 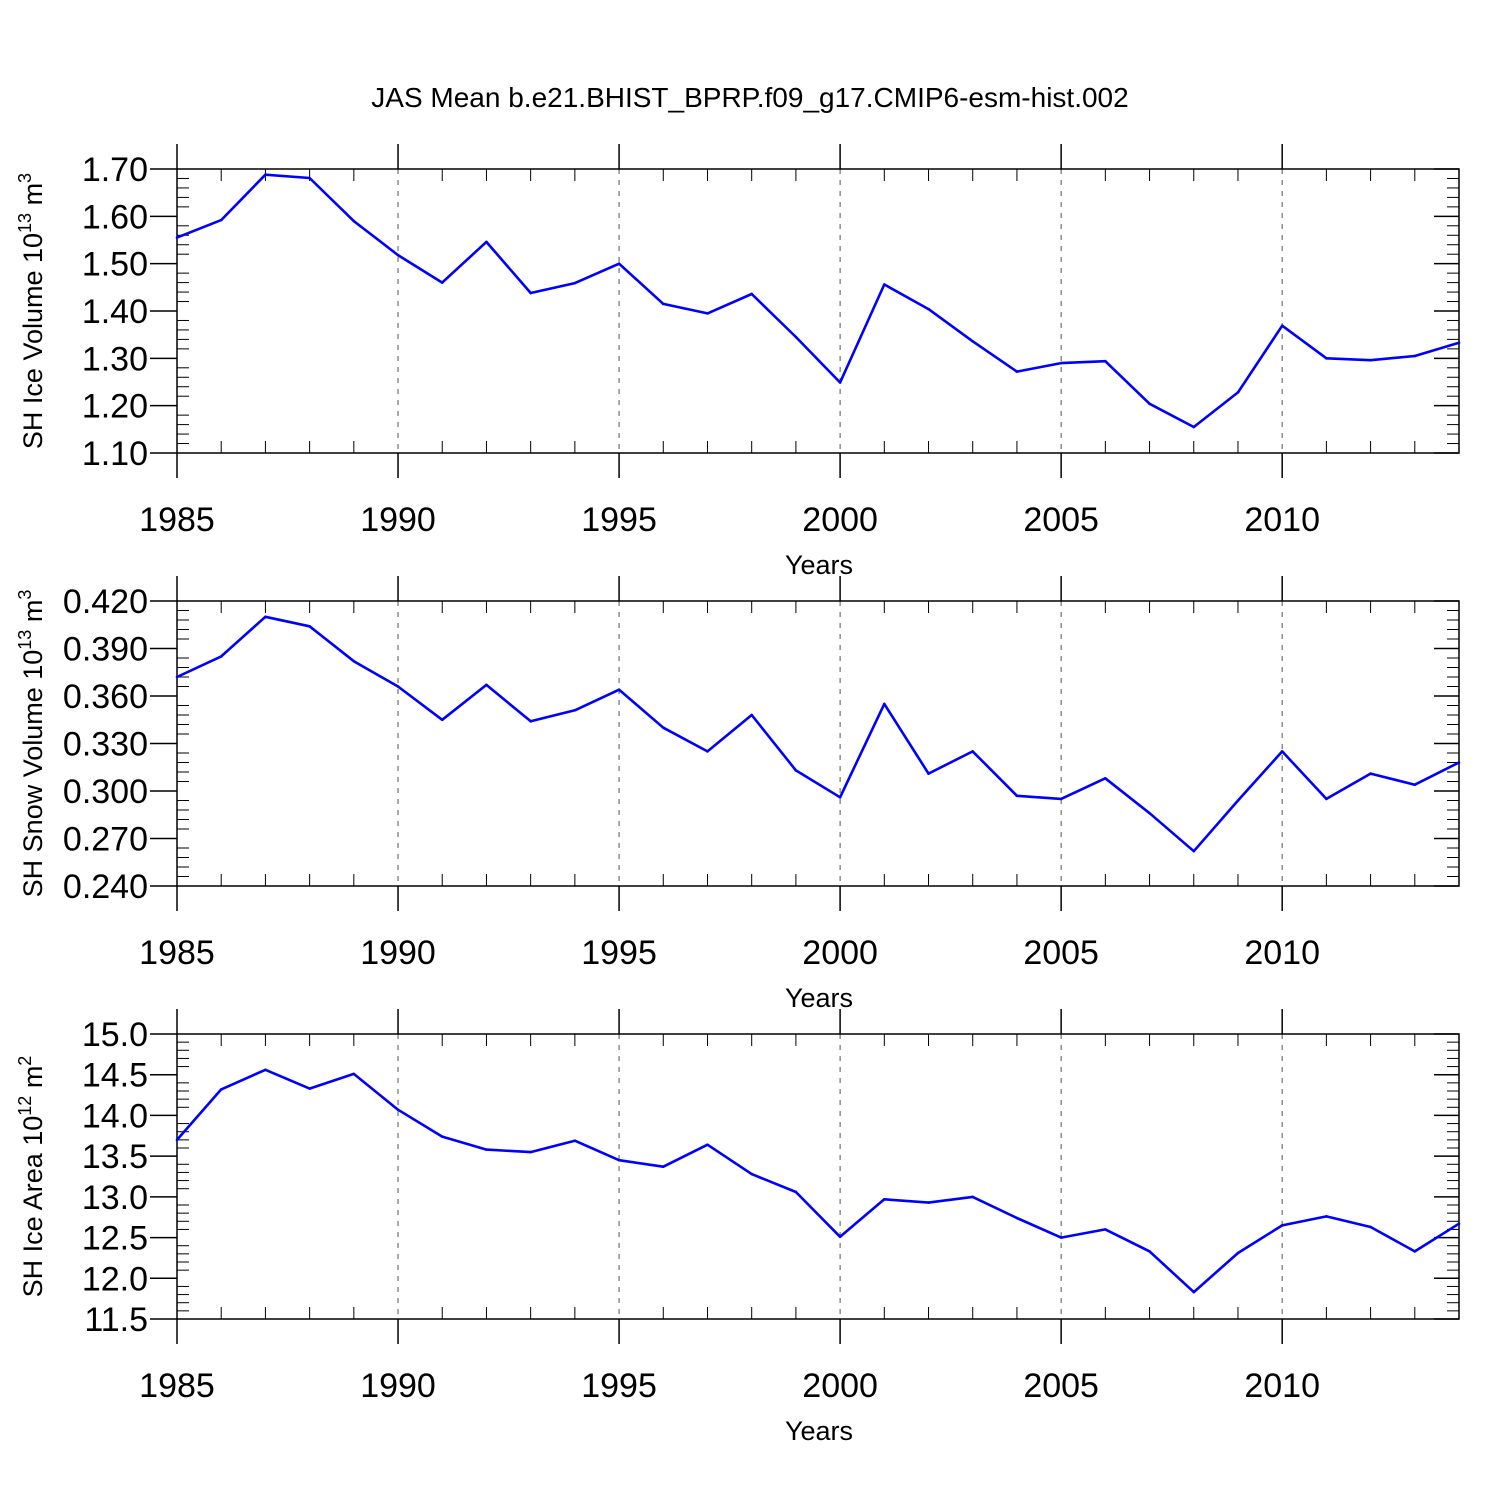 What do you see at coordinates (33, 1207) in the screenshot?
I see `y-axis-label-text: SH Ice Area 10` at bounding box center [33, 1207].